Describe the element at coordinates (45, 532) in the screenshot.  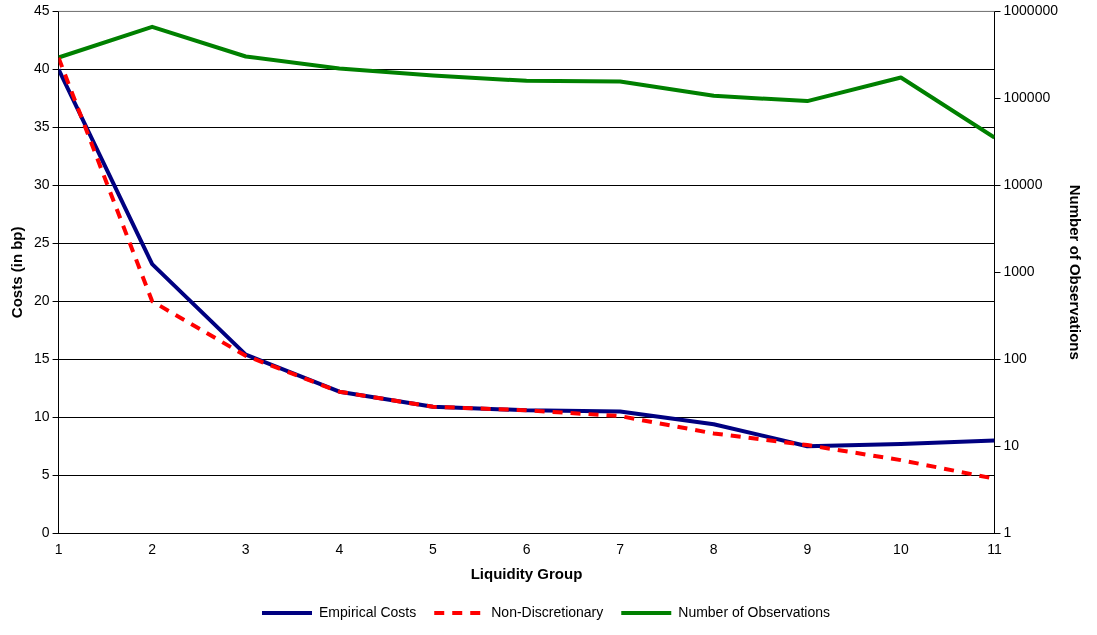
I see `y-tick-label: 0` at that location.